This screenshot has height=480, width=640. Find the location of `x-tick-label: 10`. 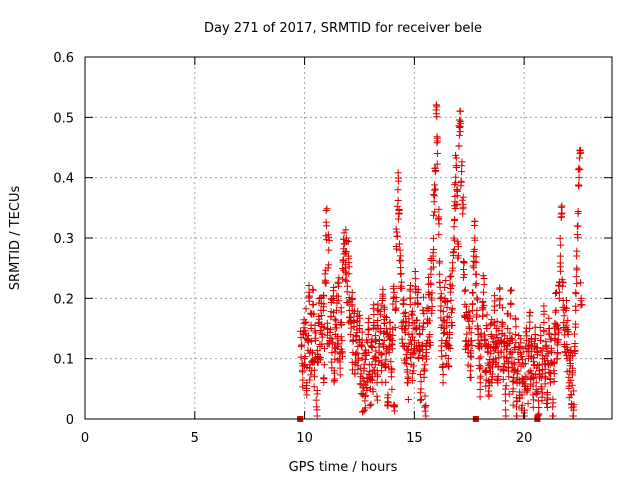

x-tick-label: 10 is located at coordinates (304, 438).